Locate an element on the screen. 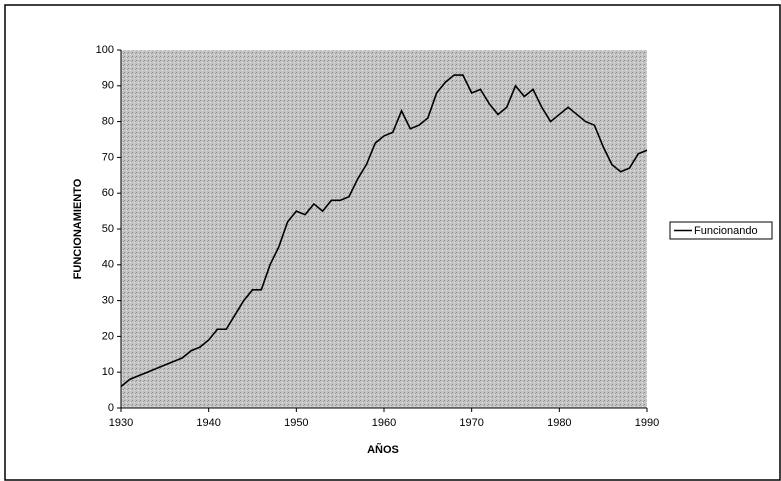 This screenshot has width=781, height=481. x-tick-label: 1980 is located at coordinates (559, 423).